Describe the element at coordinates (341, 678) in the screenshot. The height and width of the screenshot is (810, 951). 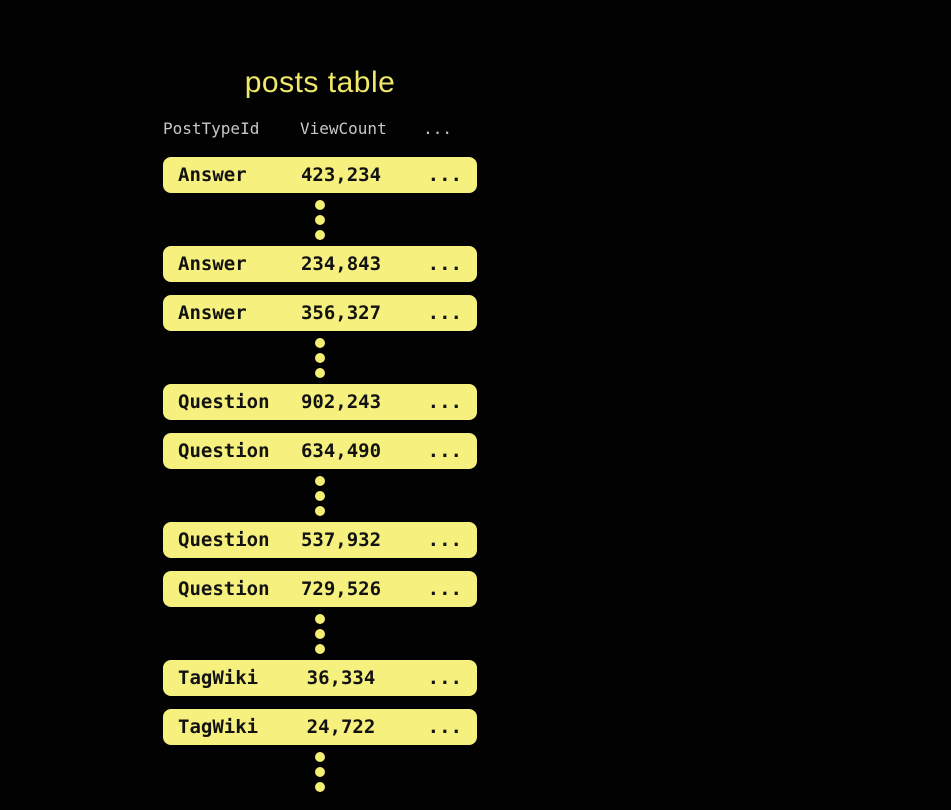
I see `cell-view-count: 36,334` at that location.